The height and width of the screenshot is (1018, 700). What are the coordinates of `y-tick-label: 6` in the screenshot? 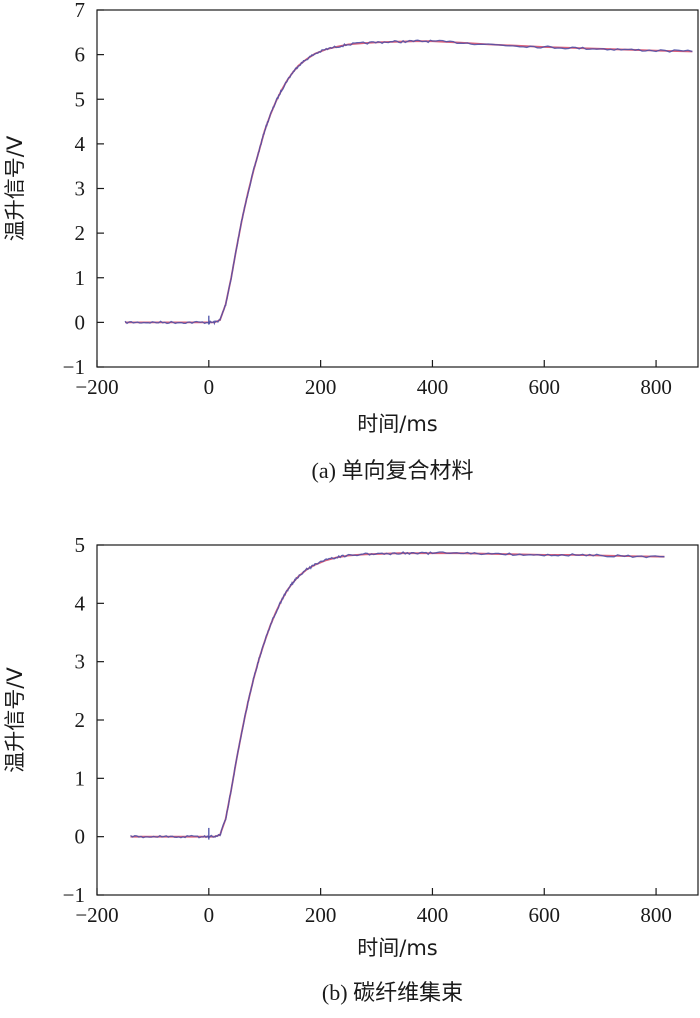 It's located at (80, 55).